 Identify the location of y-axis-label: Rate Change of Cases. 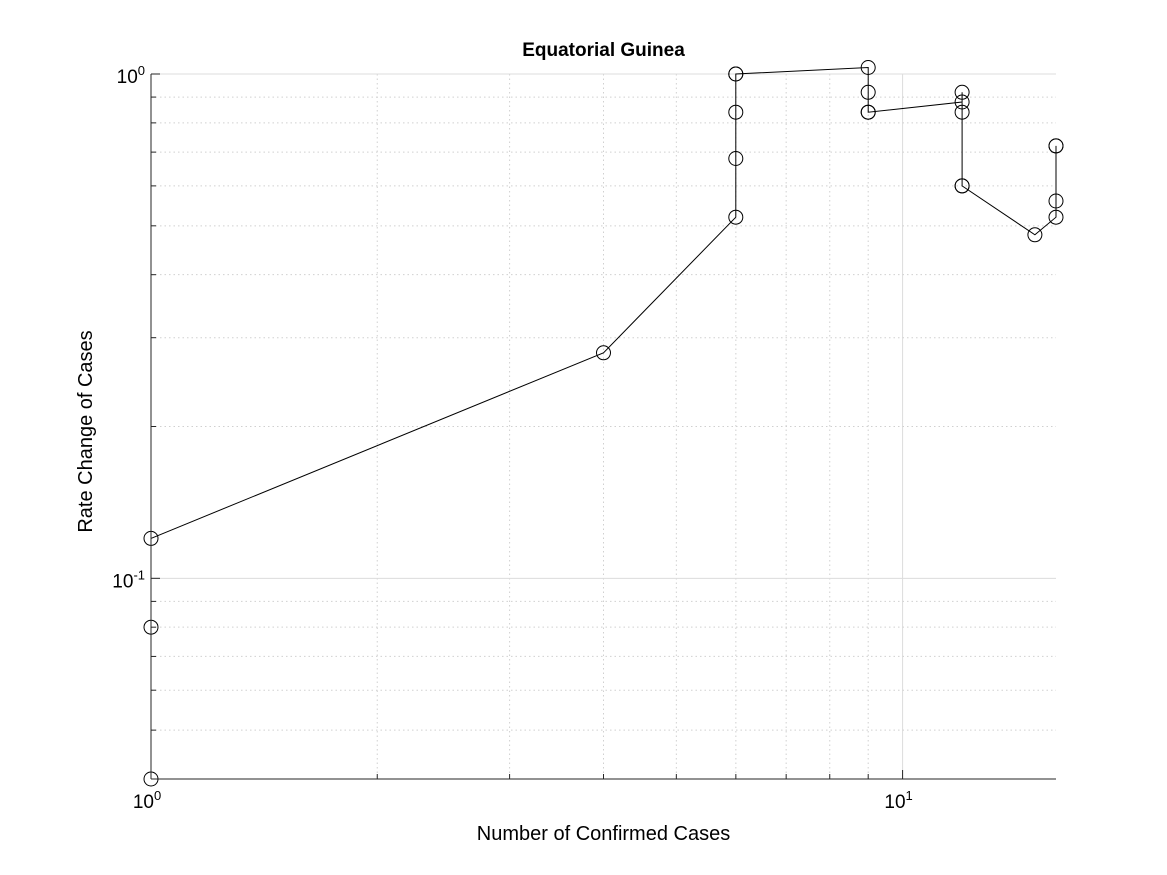
(86, 431).